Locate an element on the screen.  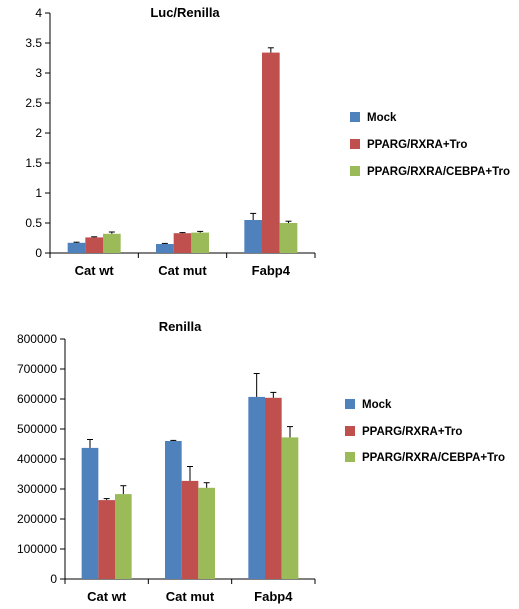
y-tick-label: 3.5 is located at coordinates (33, 43).